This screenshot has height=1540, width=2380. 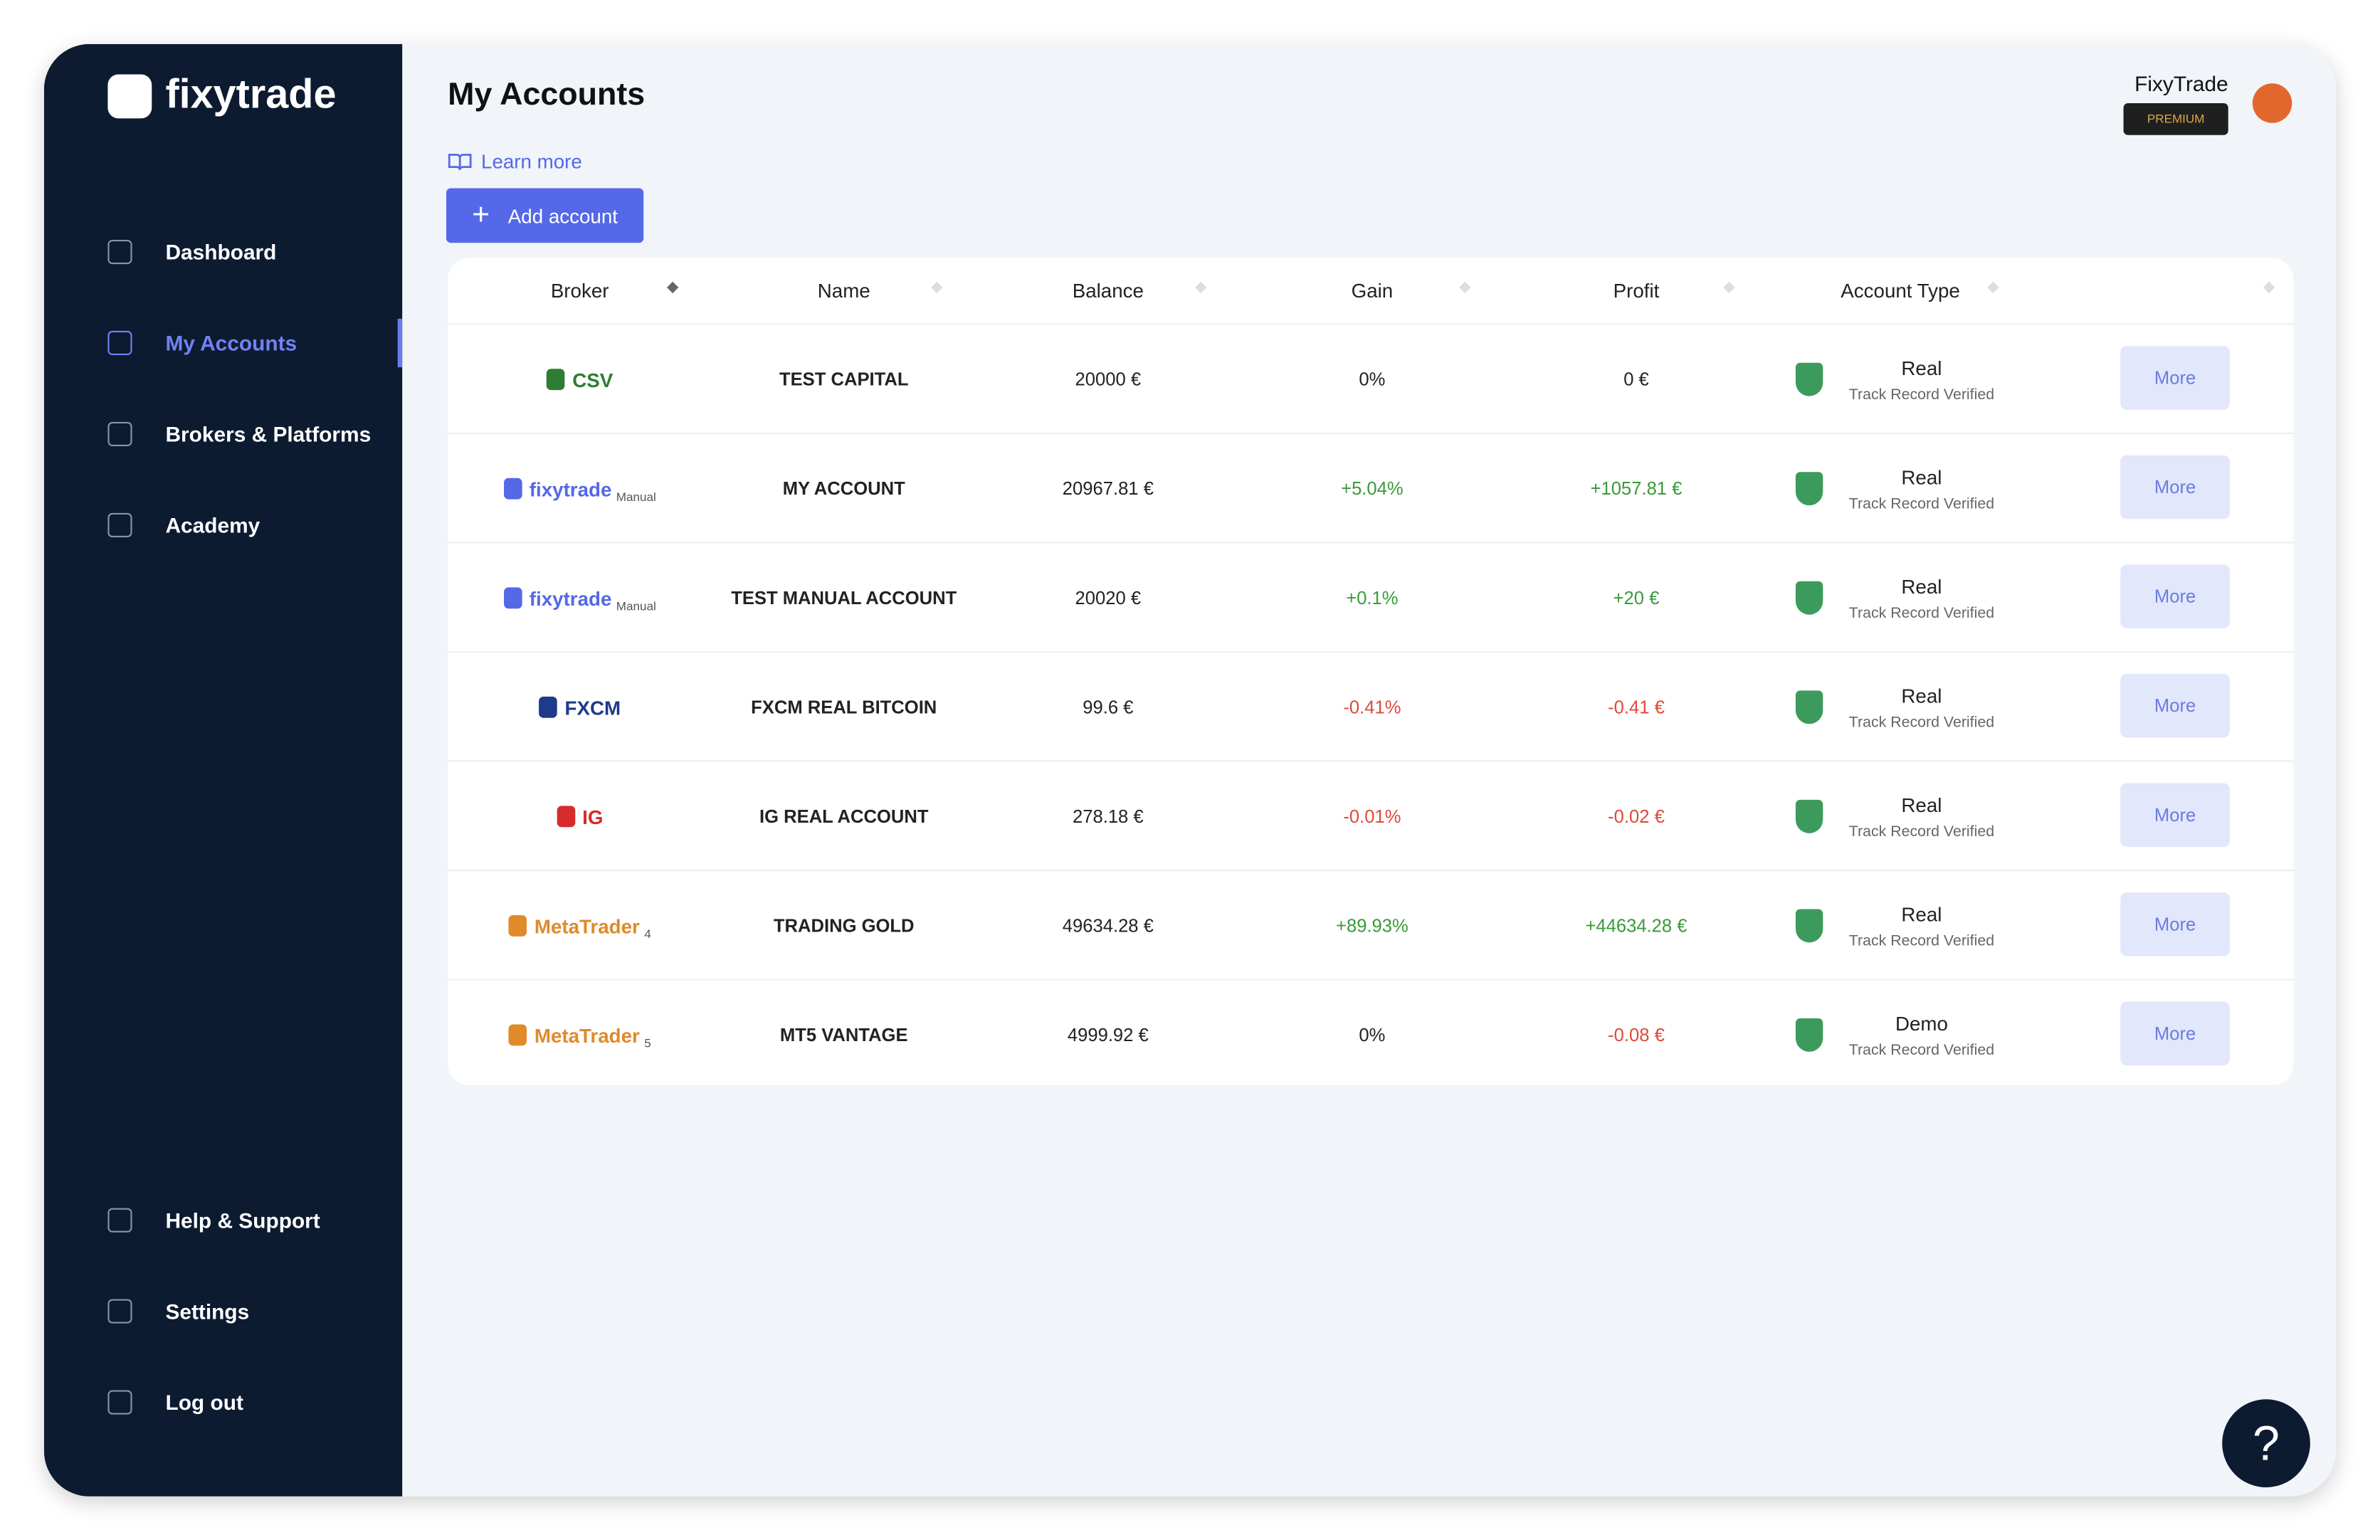 What do you see at coordinates (843, 489) in the screenshot?
I see `account-name: MY ACCOUNT` at bounding box center [843, 489].